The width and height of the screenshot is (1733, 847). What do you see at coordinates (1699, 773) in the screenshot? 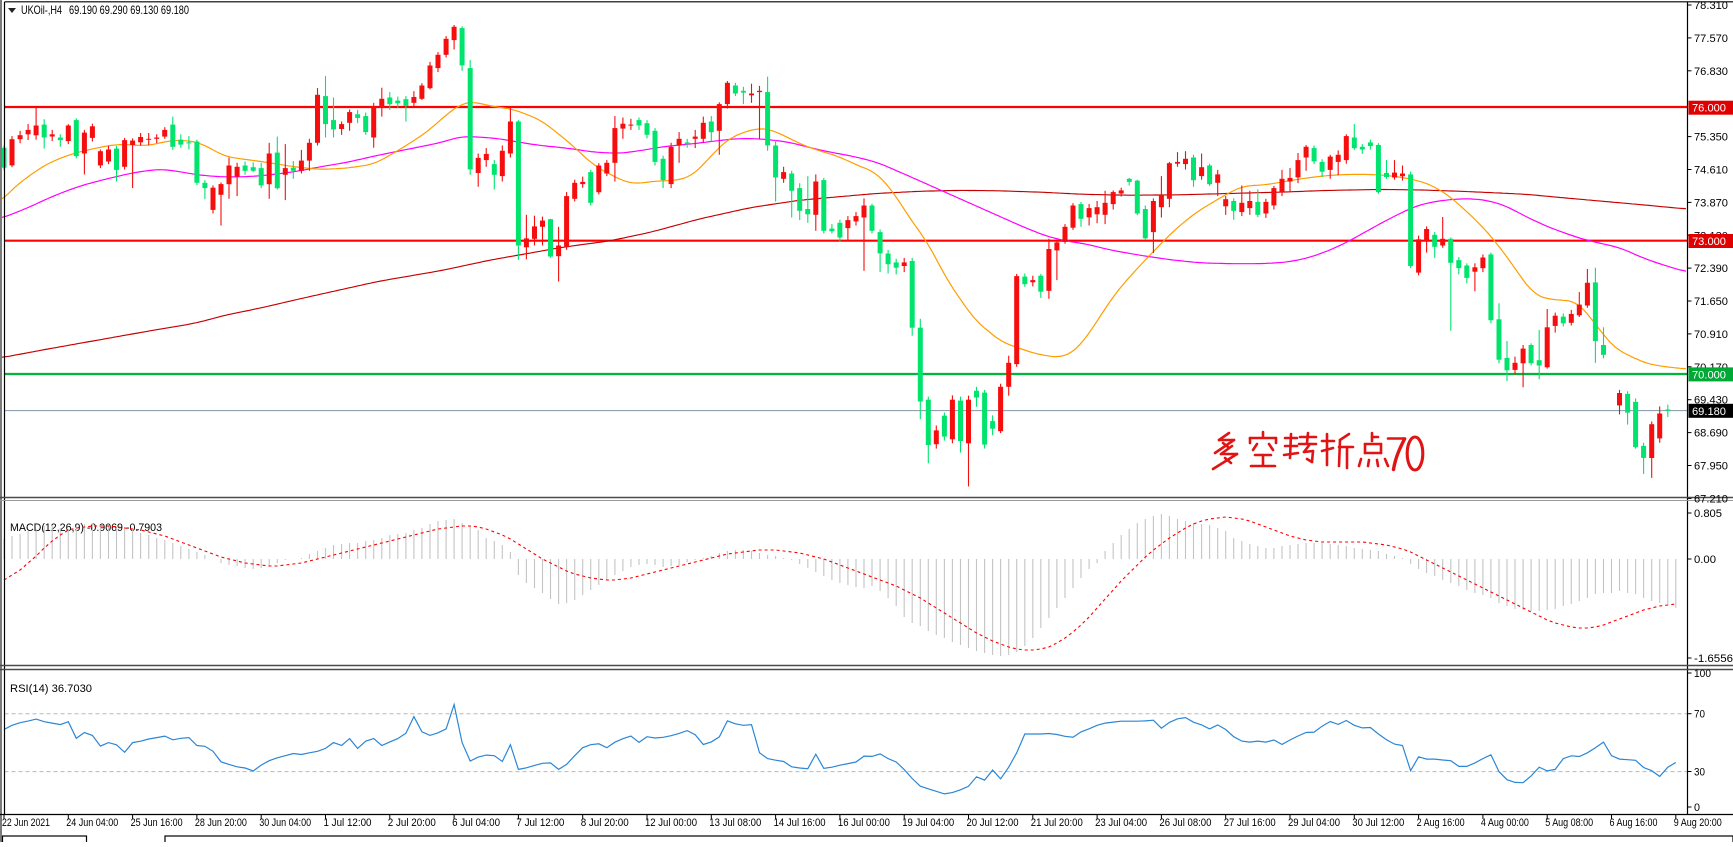
I see `svg-text: 30` at bounding box center [1699, 773].